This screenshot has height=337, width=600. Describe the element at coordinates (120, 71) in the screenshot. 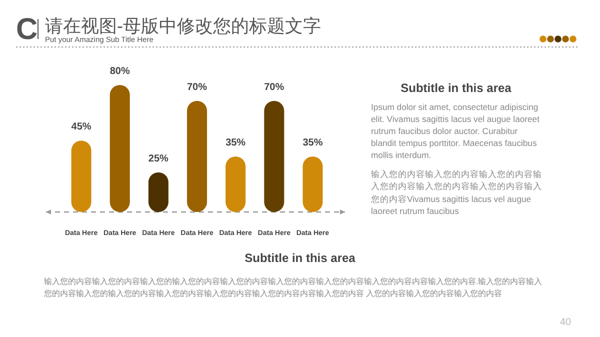

I see `data-label: 80%` at that location.